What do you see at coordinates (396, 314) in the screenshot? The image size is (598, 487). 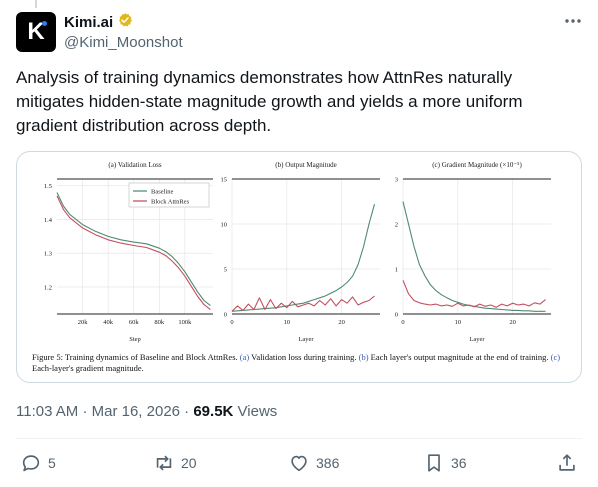 I see `panel-3-y-tick-label: 0` at bounding box center [396, 314].